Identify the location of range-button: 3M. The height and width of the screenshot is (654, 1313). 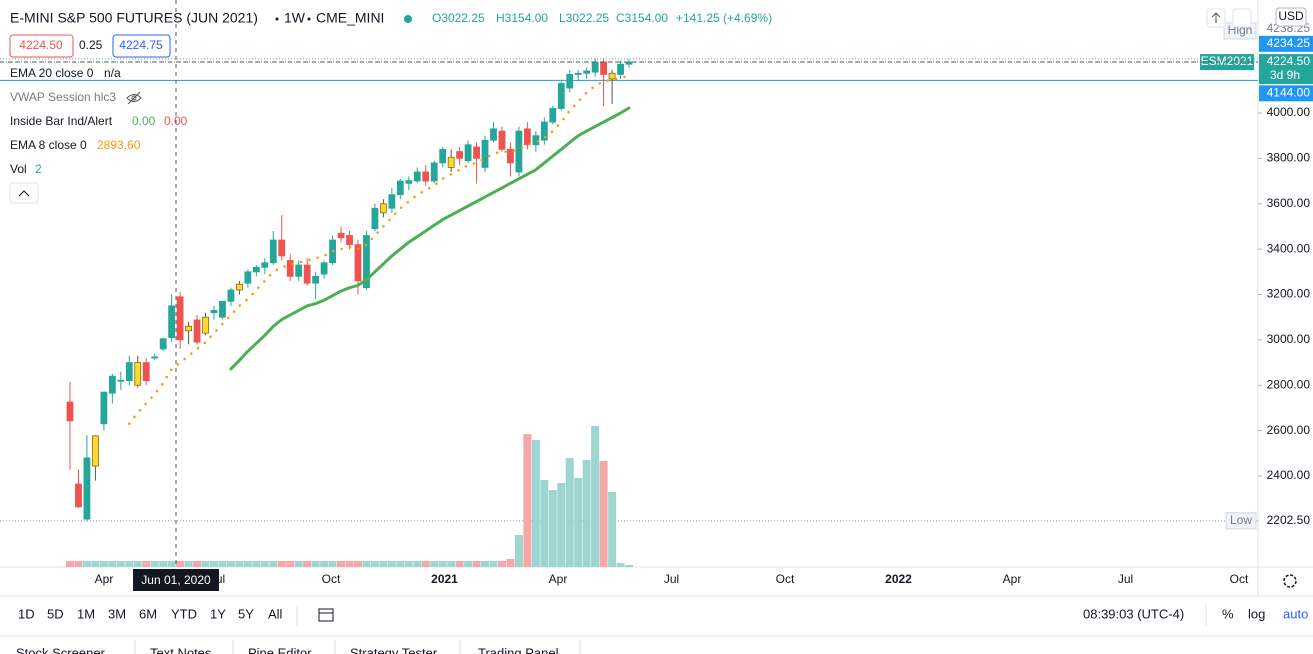
(117, 613).